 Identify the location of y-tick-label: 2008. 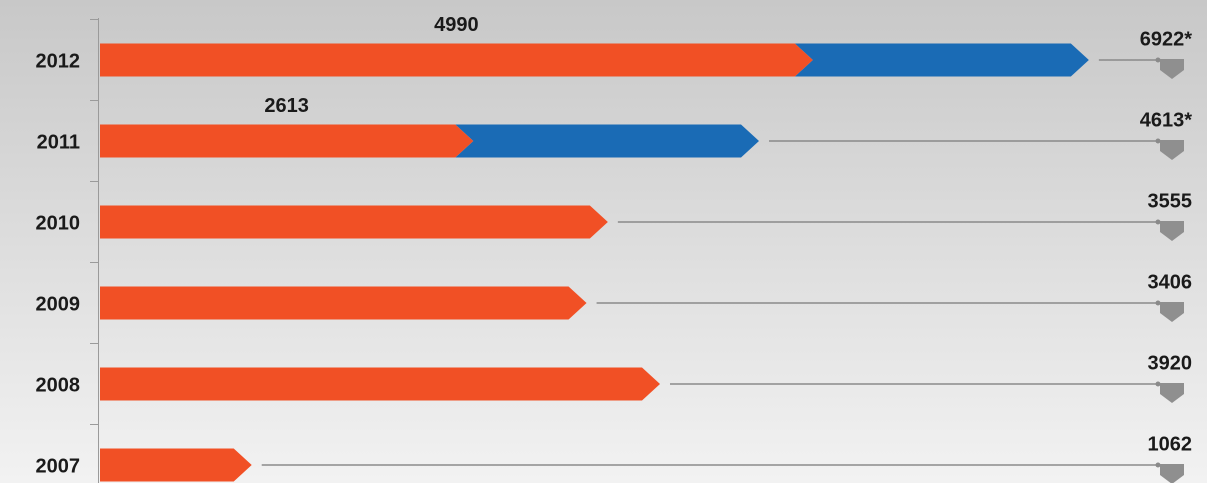
(58, 385).